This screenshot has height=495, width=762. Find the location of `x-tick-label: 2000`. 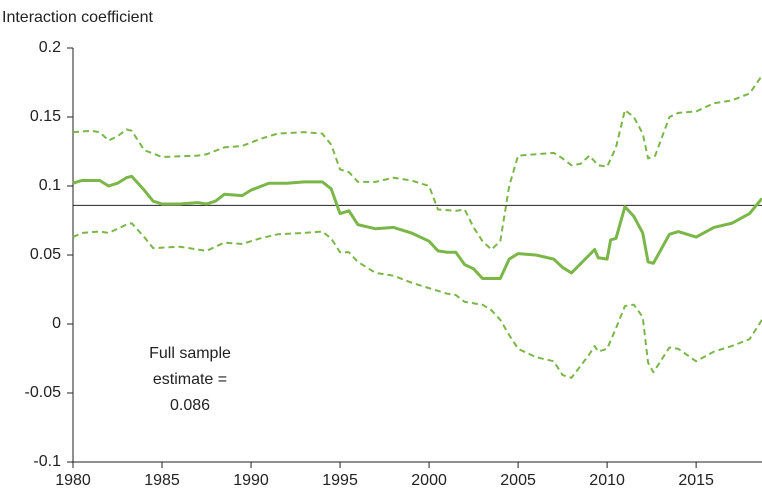

x-tick-label: 2000 is located at coordinates (429, 480).